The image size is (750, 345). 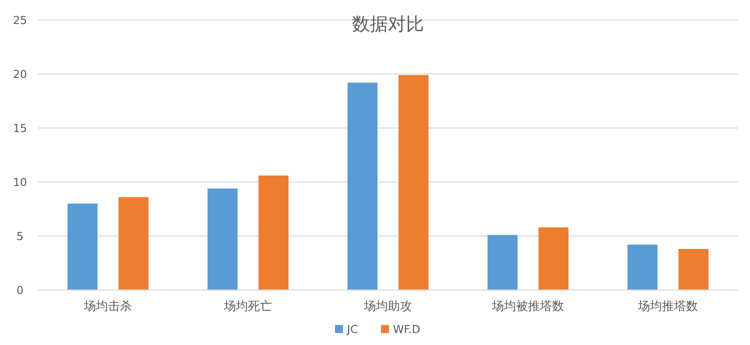 I want to click on x-tick-label: 场均击杀, so click(x=107, y=306).